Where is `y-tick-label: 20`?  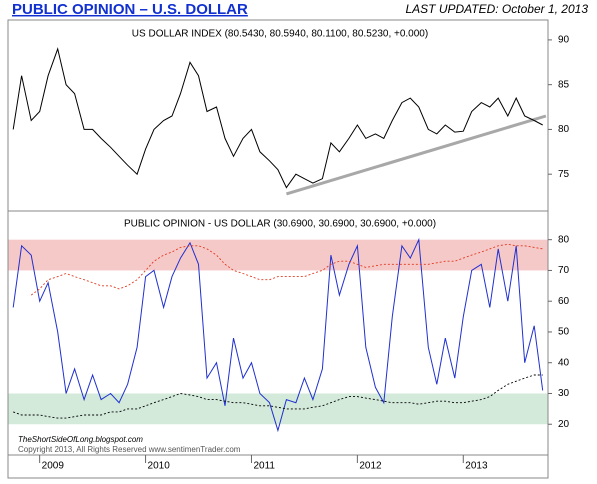
y-tick-label: 20 is located at coordinates (564, 424).